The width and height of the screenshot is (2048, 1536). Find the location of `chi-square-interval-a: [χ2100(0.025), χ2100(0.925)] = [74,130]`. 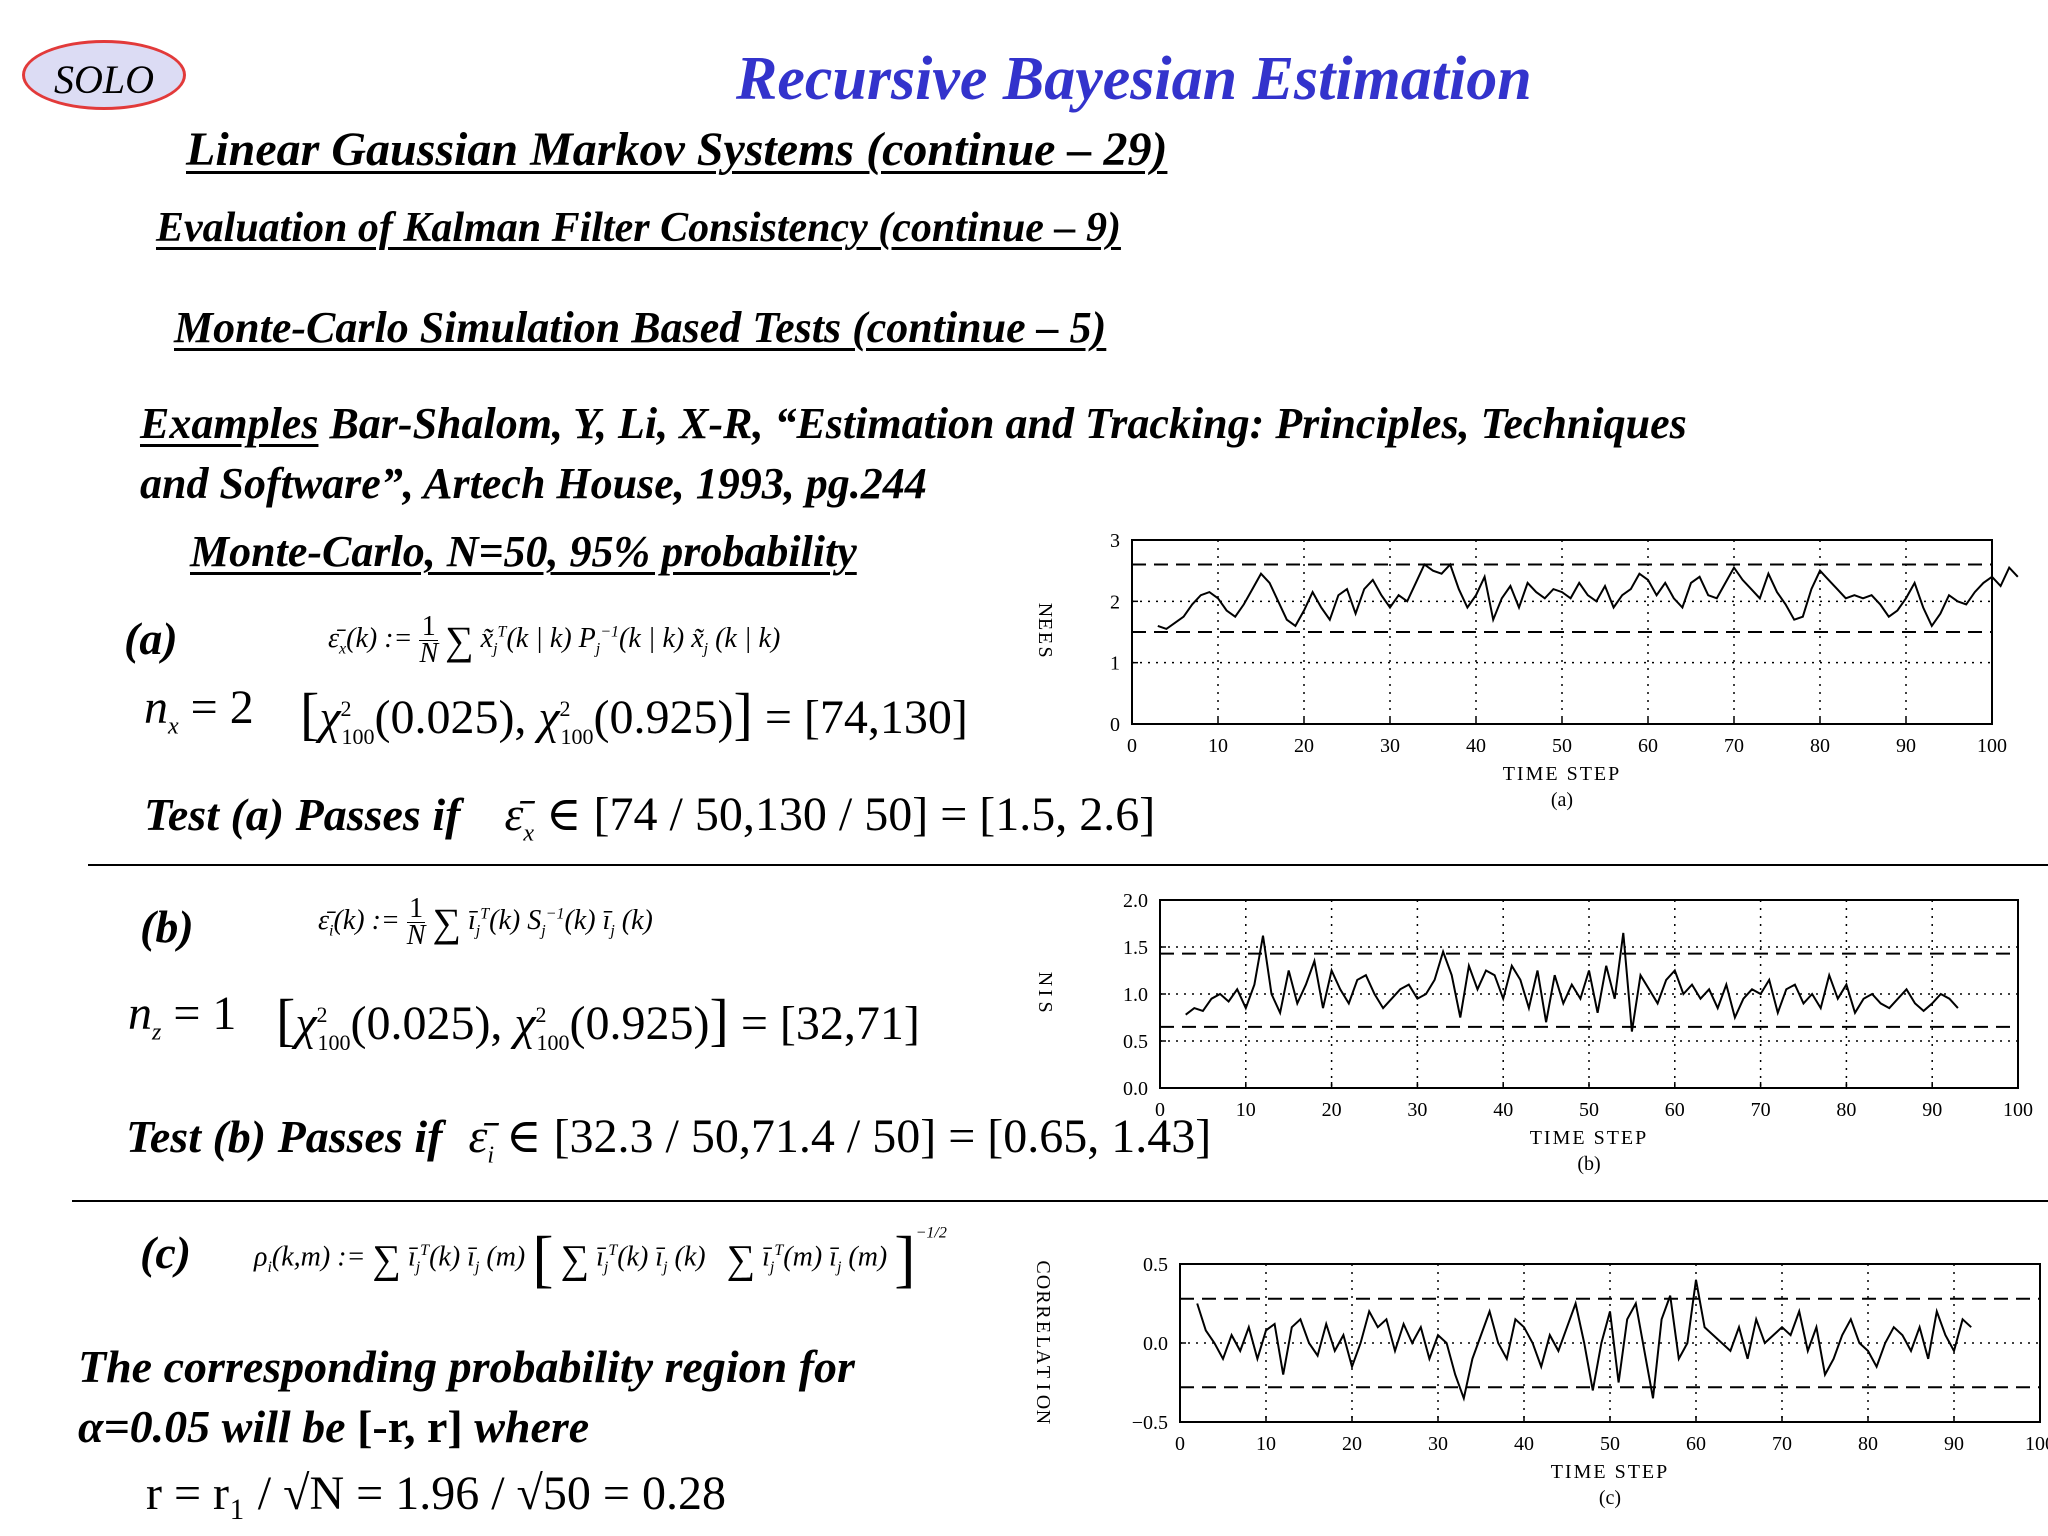

chi-square-interval-a: [χ2100(0.025), χ2100(0.925)] = [74,130] is located at coordinates (634, 715).